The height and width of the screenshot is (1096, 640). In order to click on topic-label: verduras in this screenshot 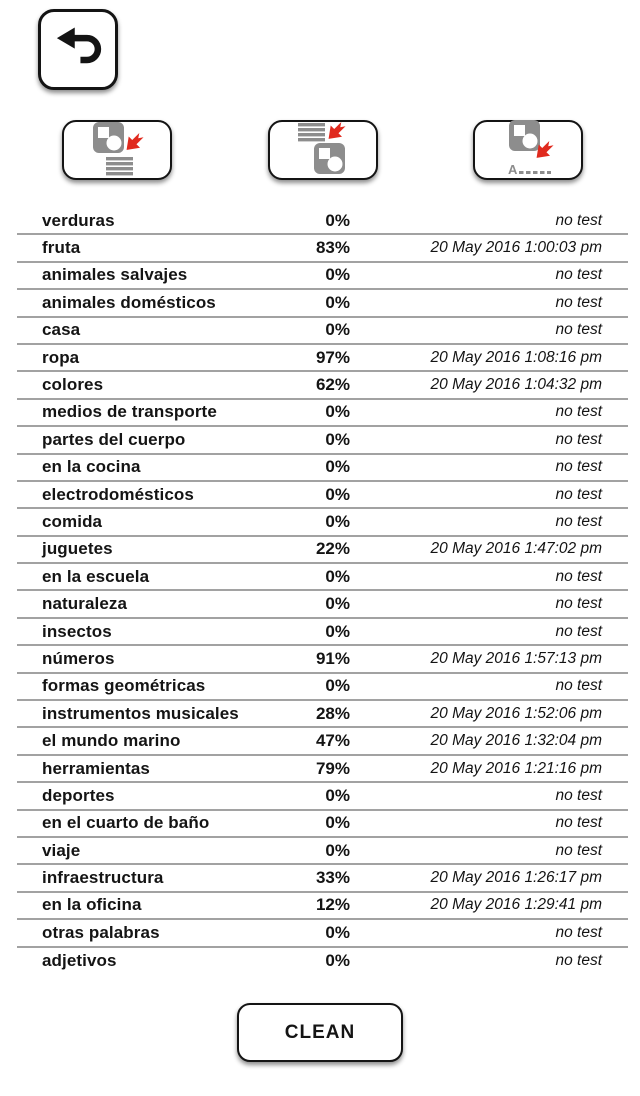, I will do `click(78, 220)`.